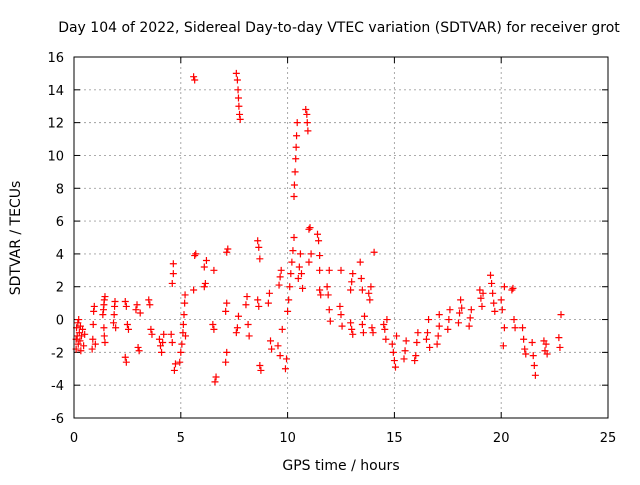  I want to click on y-tick-label: 0, so click(60, 321).